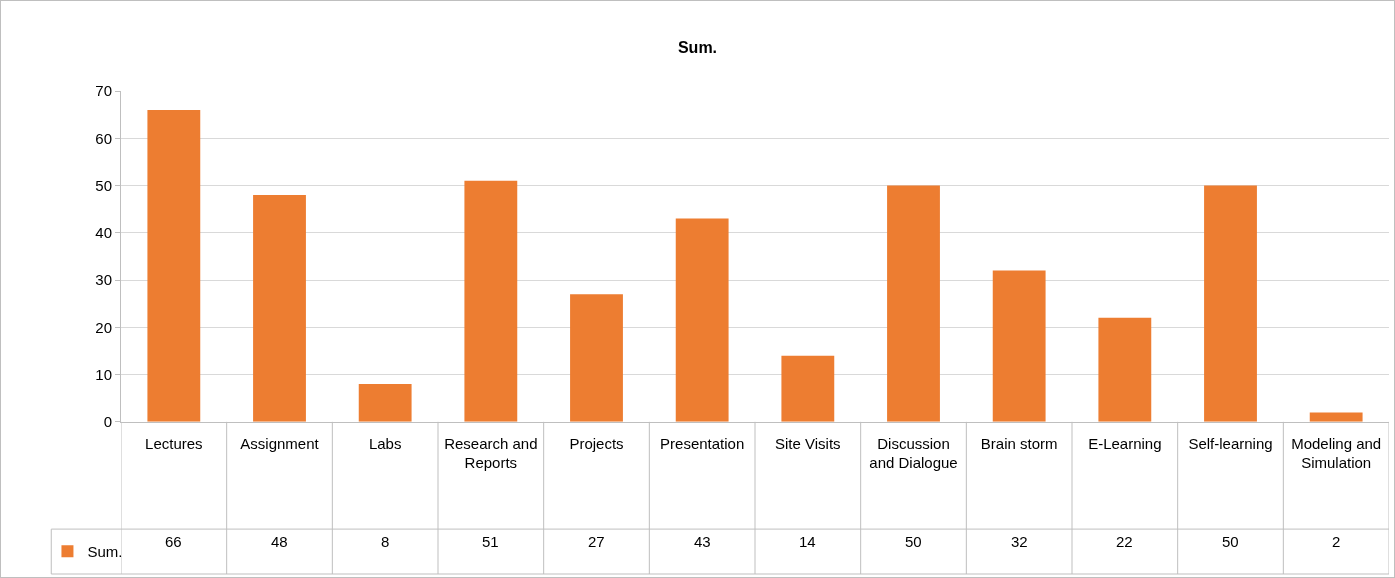  Describe the element at coordinates (103, 91) in the screenshot. I see `y-tick-label: 70` at that location.